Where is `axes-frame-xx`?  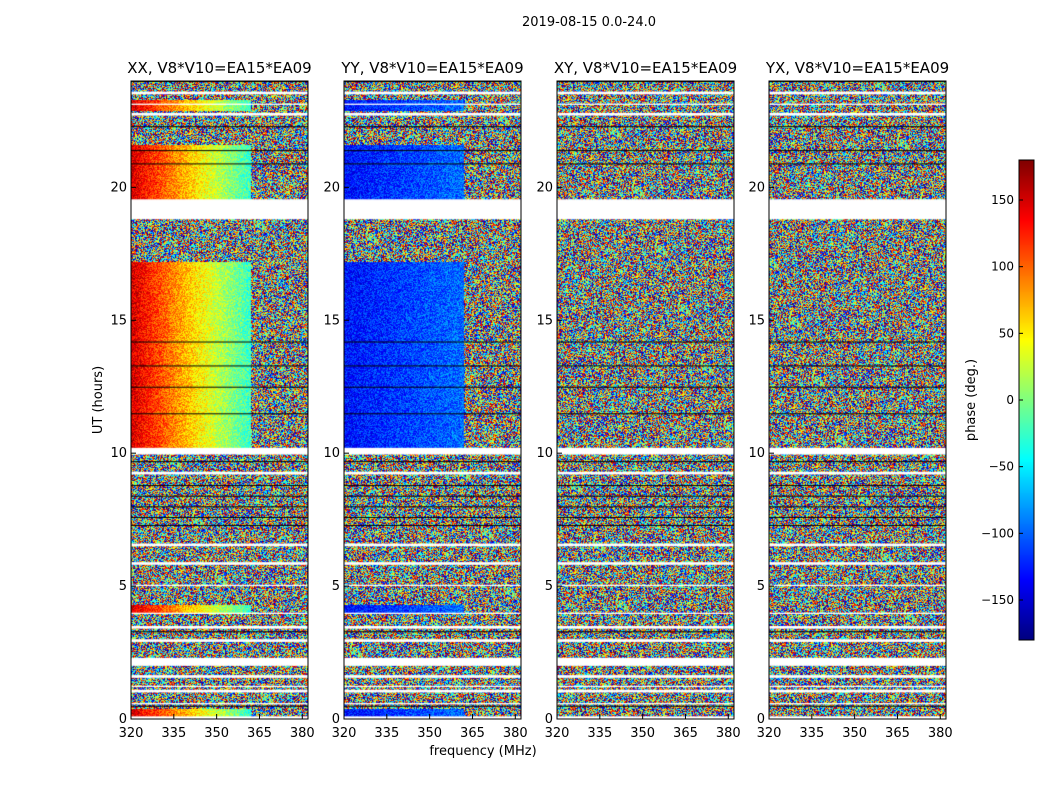
axes-frame-xx is located at coordinates (219, 400).